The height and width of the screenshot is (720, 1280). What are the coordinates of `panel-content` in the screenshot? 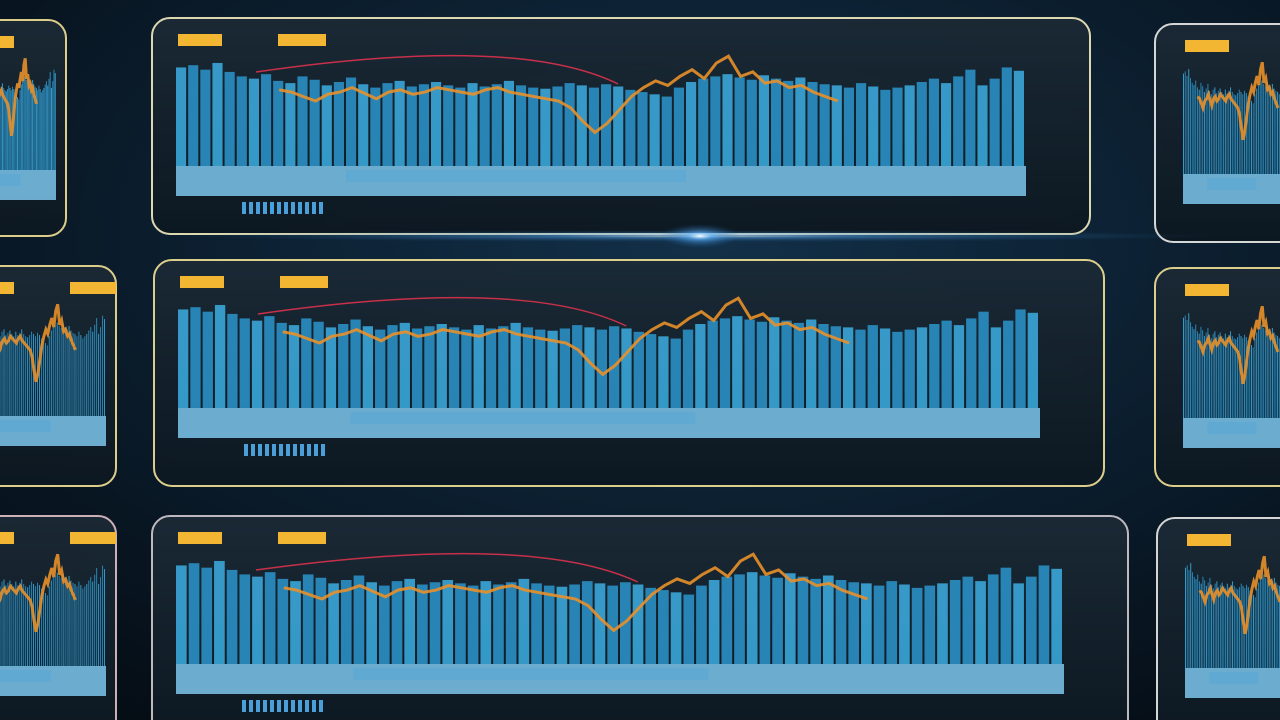 It's located at (58, 364).